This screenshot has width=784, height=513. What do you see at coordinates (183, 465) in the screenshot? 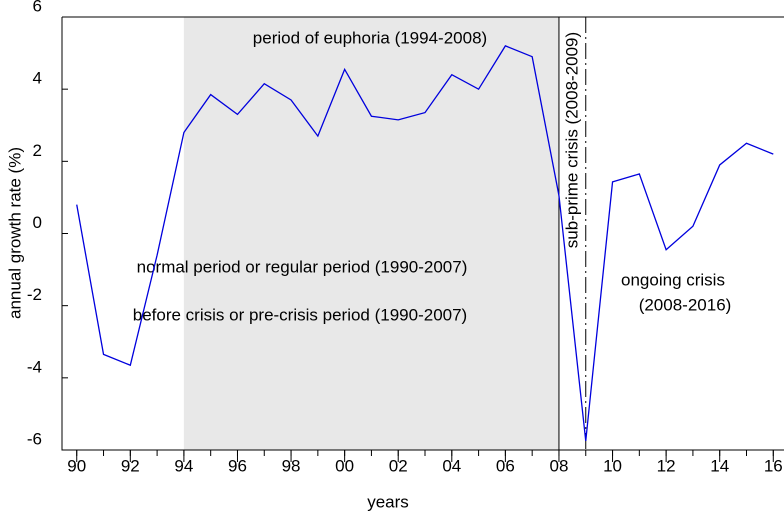
I see `x-tick-label: 94` at bounding box center [183, 465].